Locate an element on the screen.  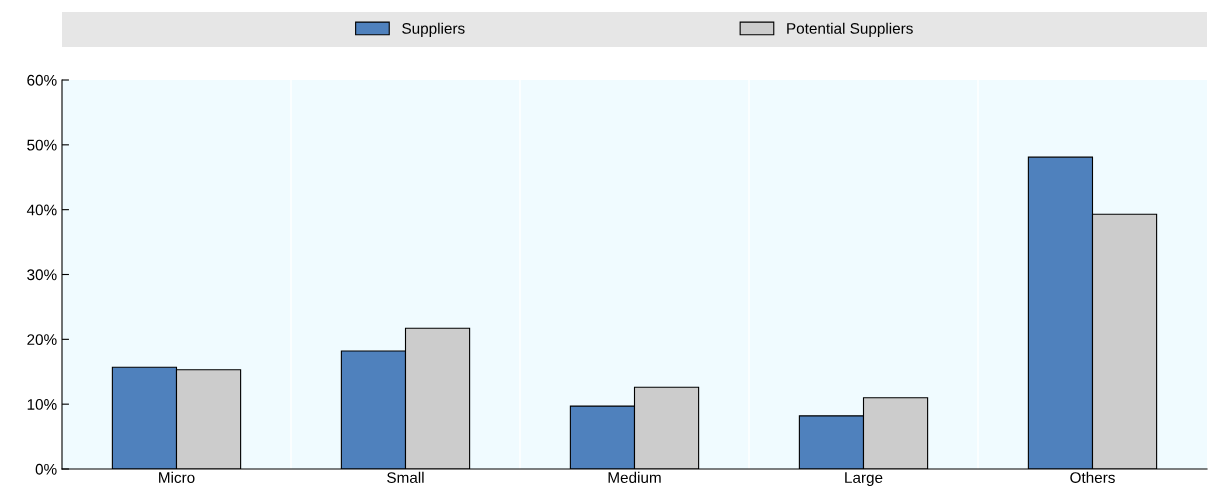
y-tick-label: 40% is located at coordinates (41, 210).